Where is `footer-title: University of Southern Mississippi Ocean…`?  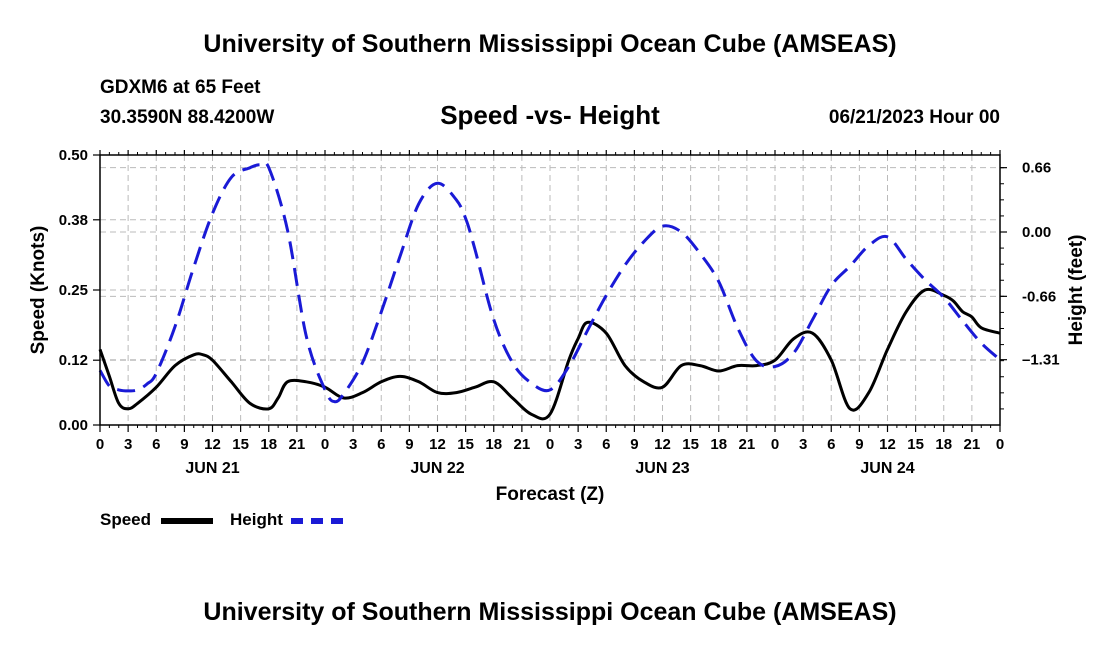
footer-title: University of Southern Mississippi Ocean… is located at coordinates (550, 612).